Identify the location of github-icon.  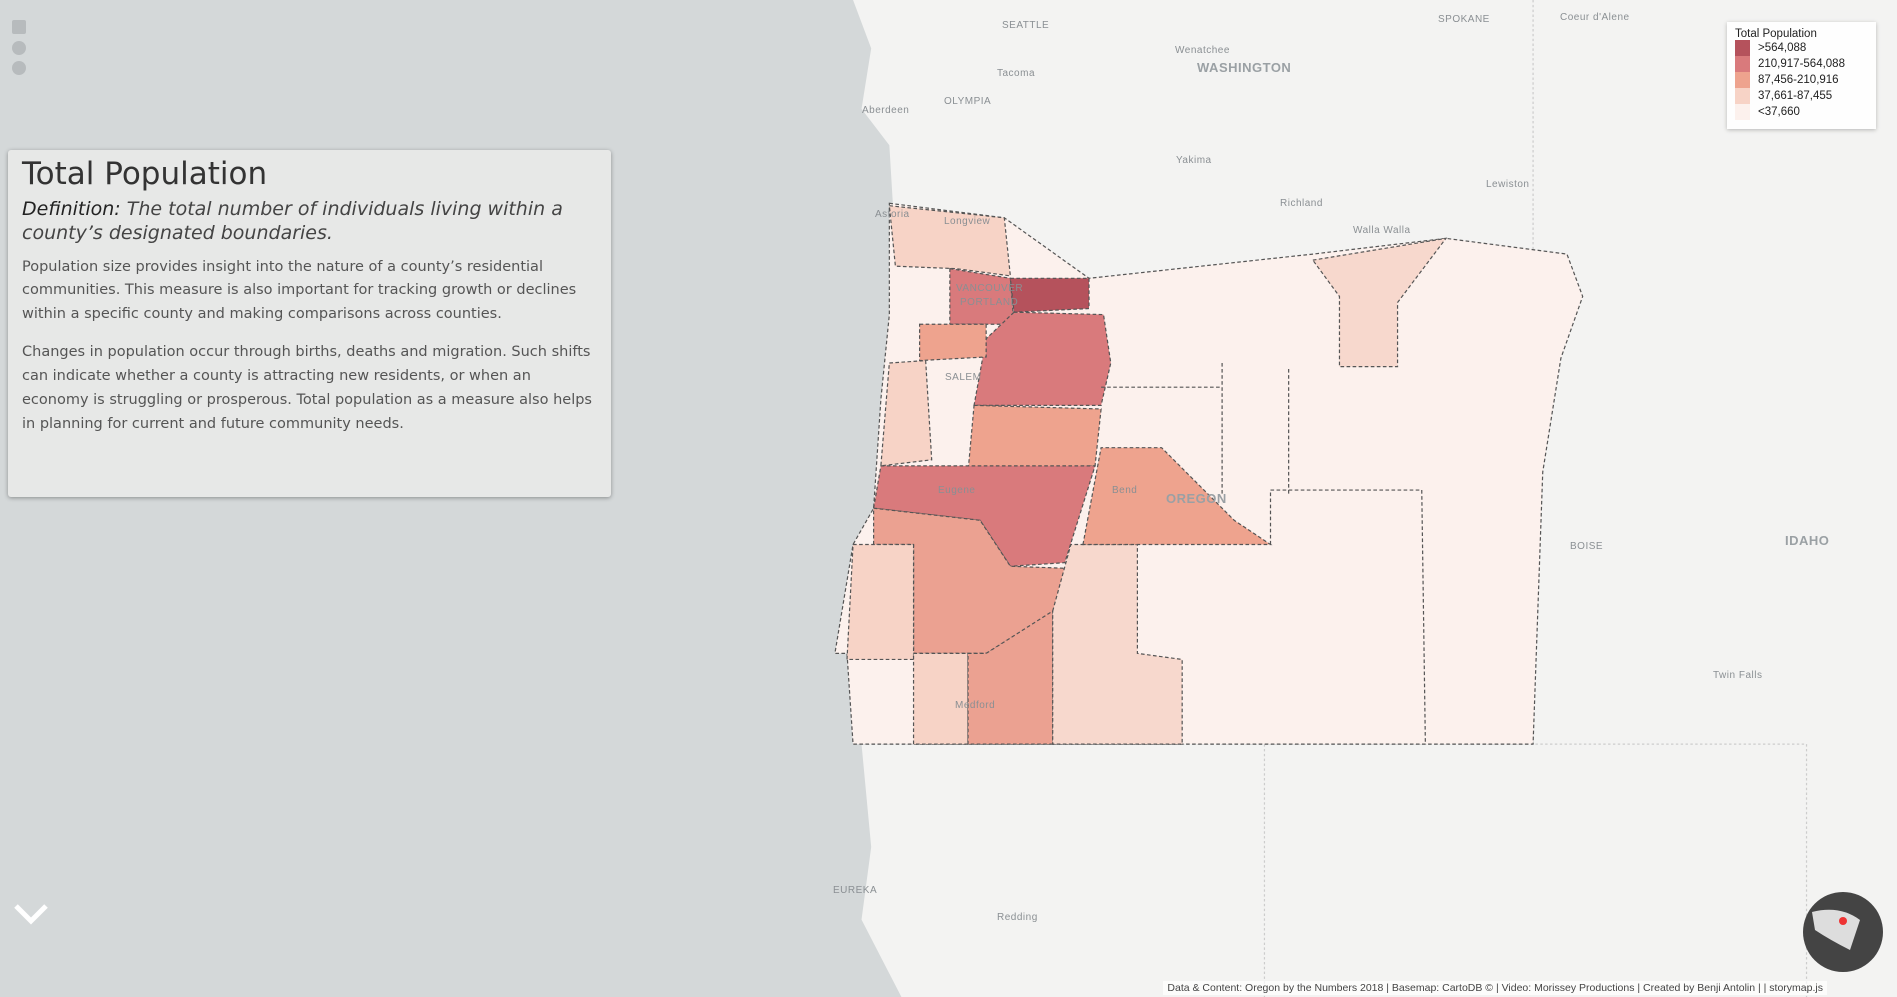
(19, 48).